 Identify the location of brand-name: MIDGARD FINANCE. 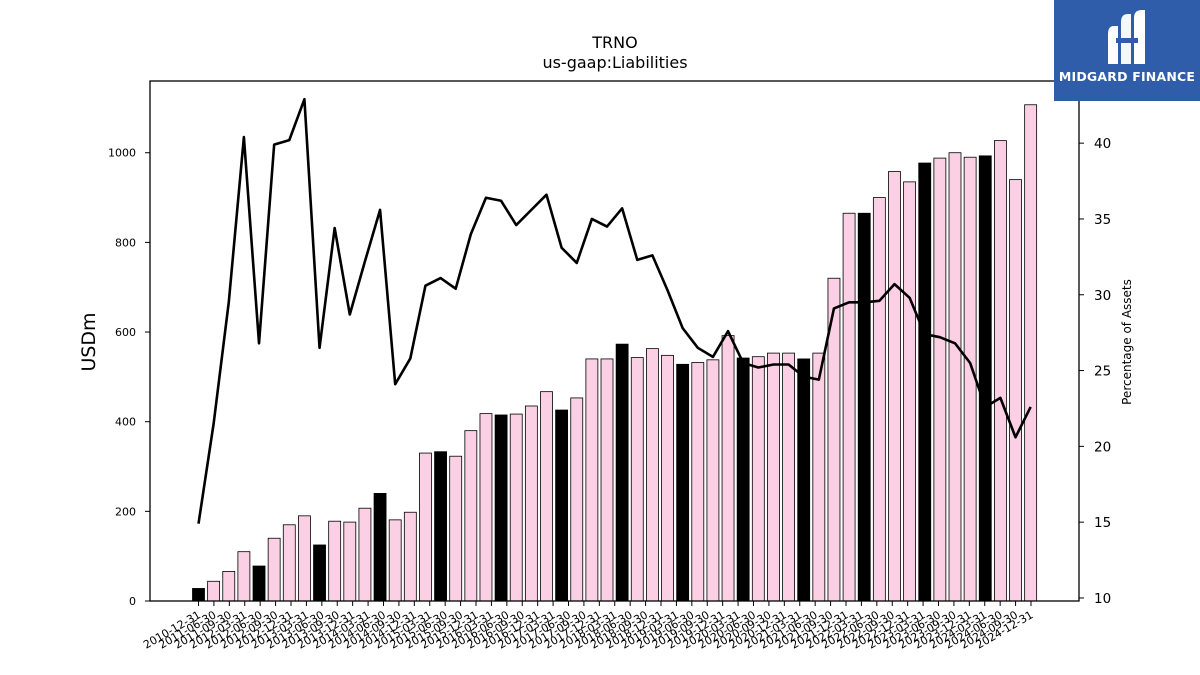
(1127, 76).